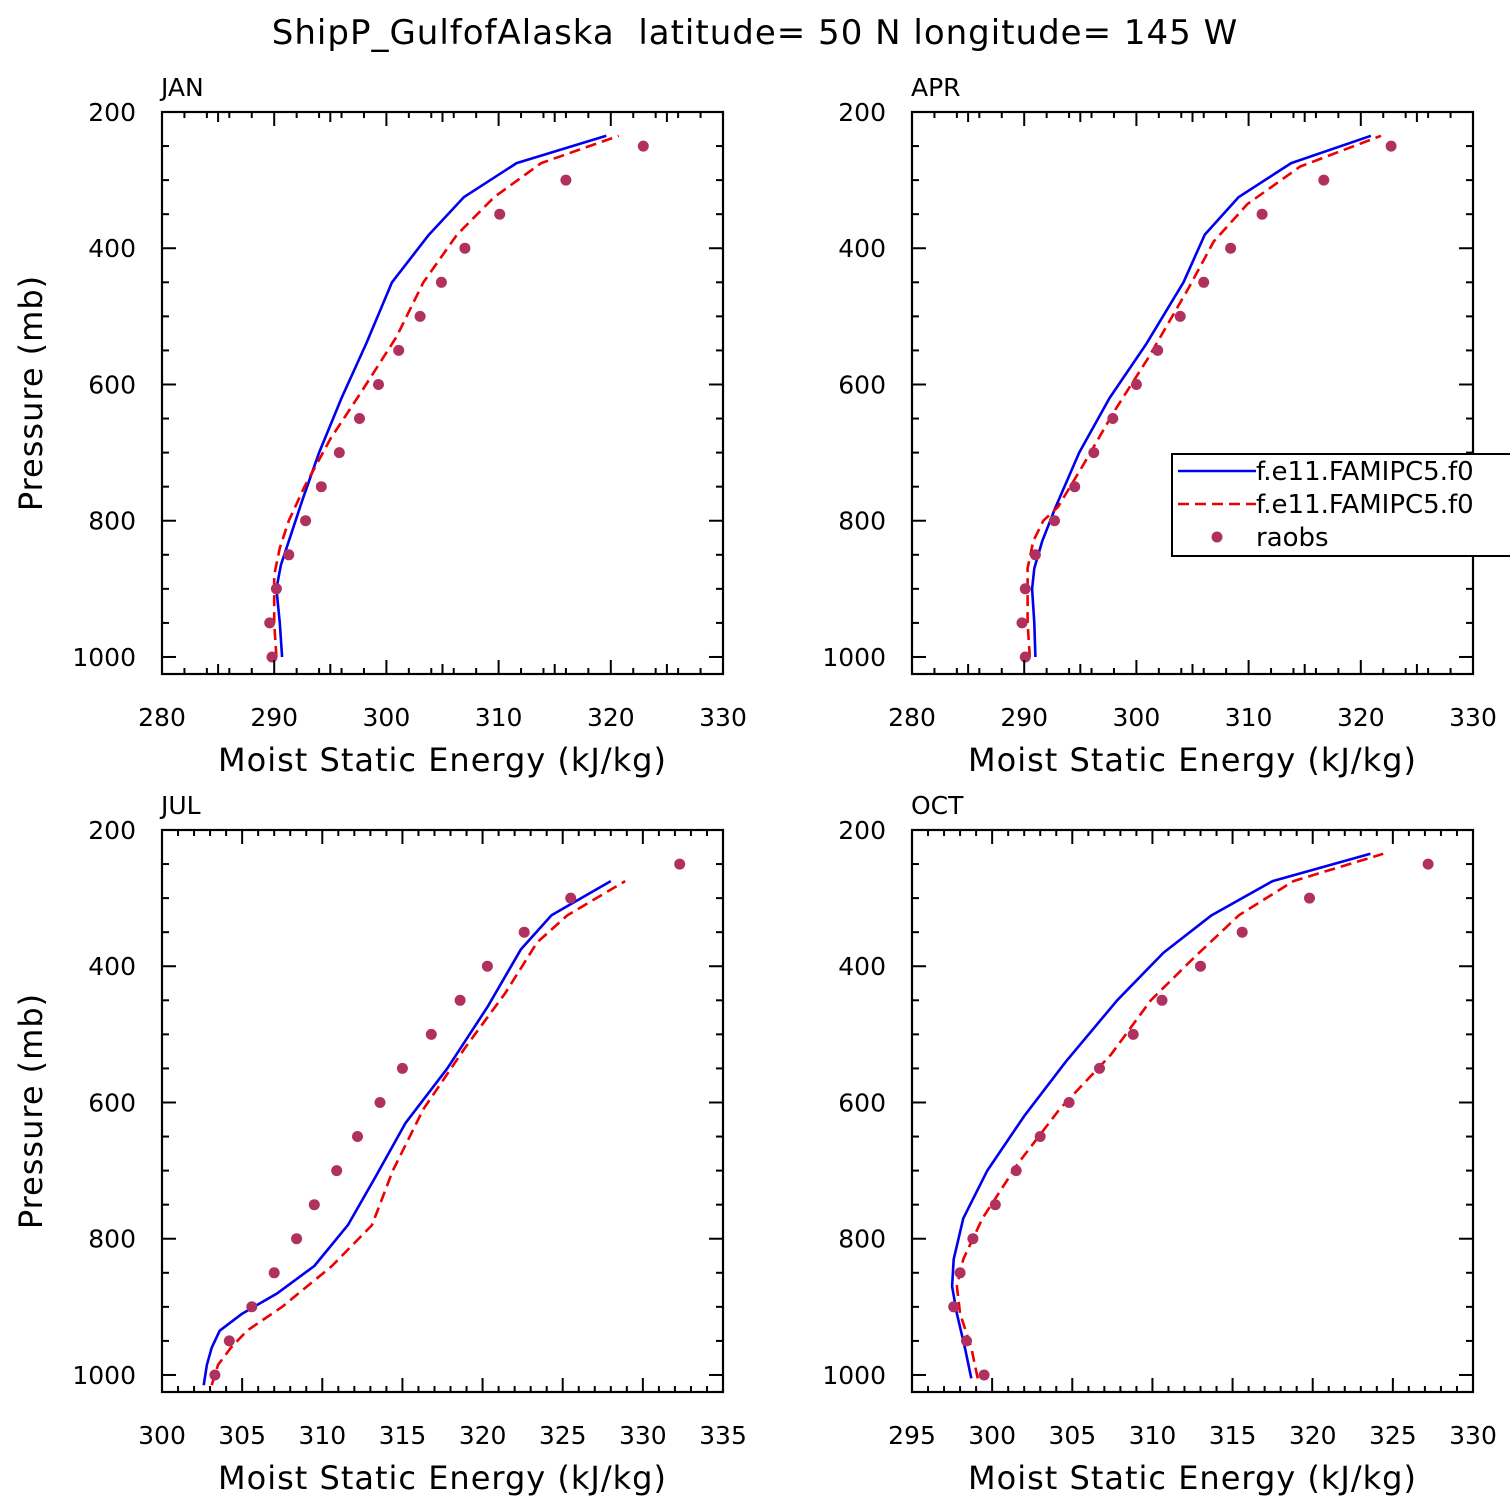  Describe the element at coordinates (180, 805) in the screenshot. I see `panel-title: JUL` at that location.